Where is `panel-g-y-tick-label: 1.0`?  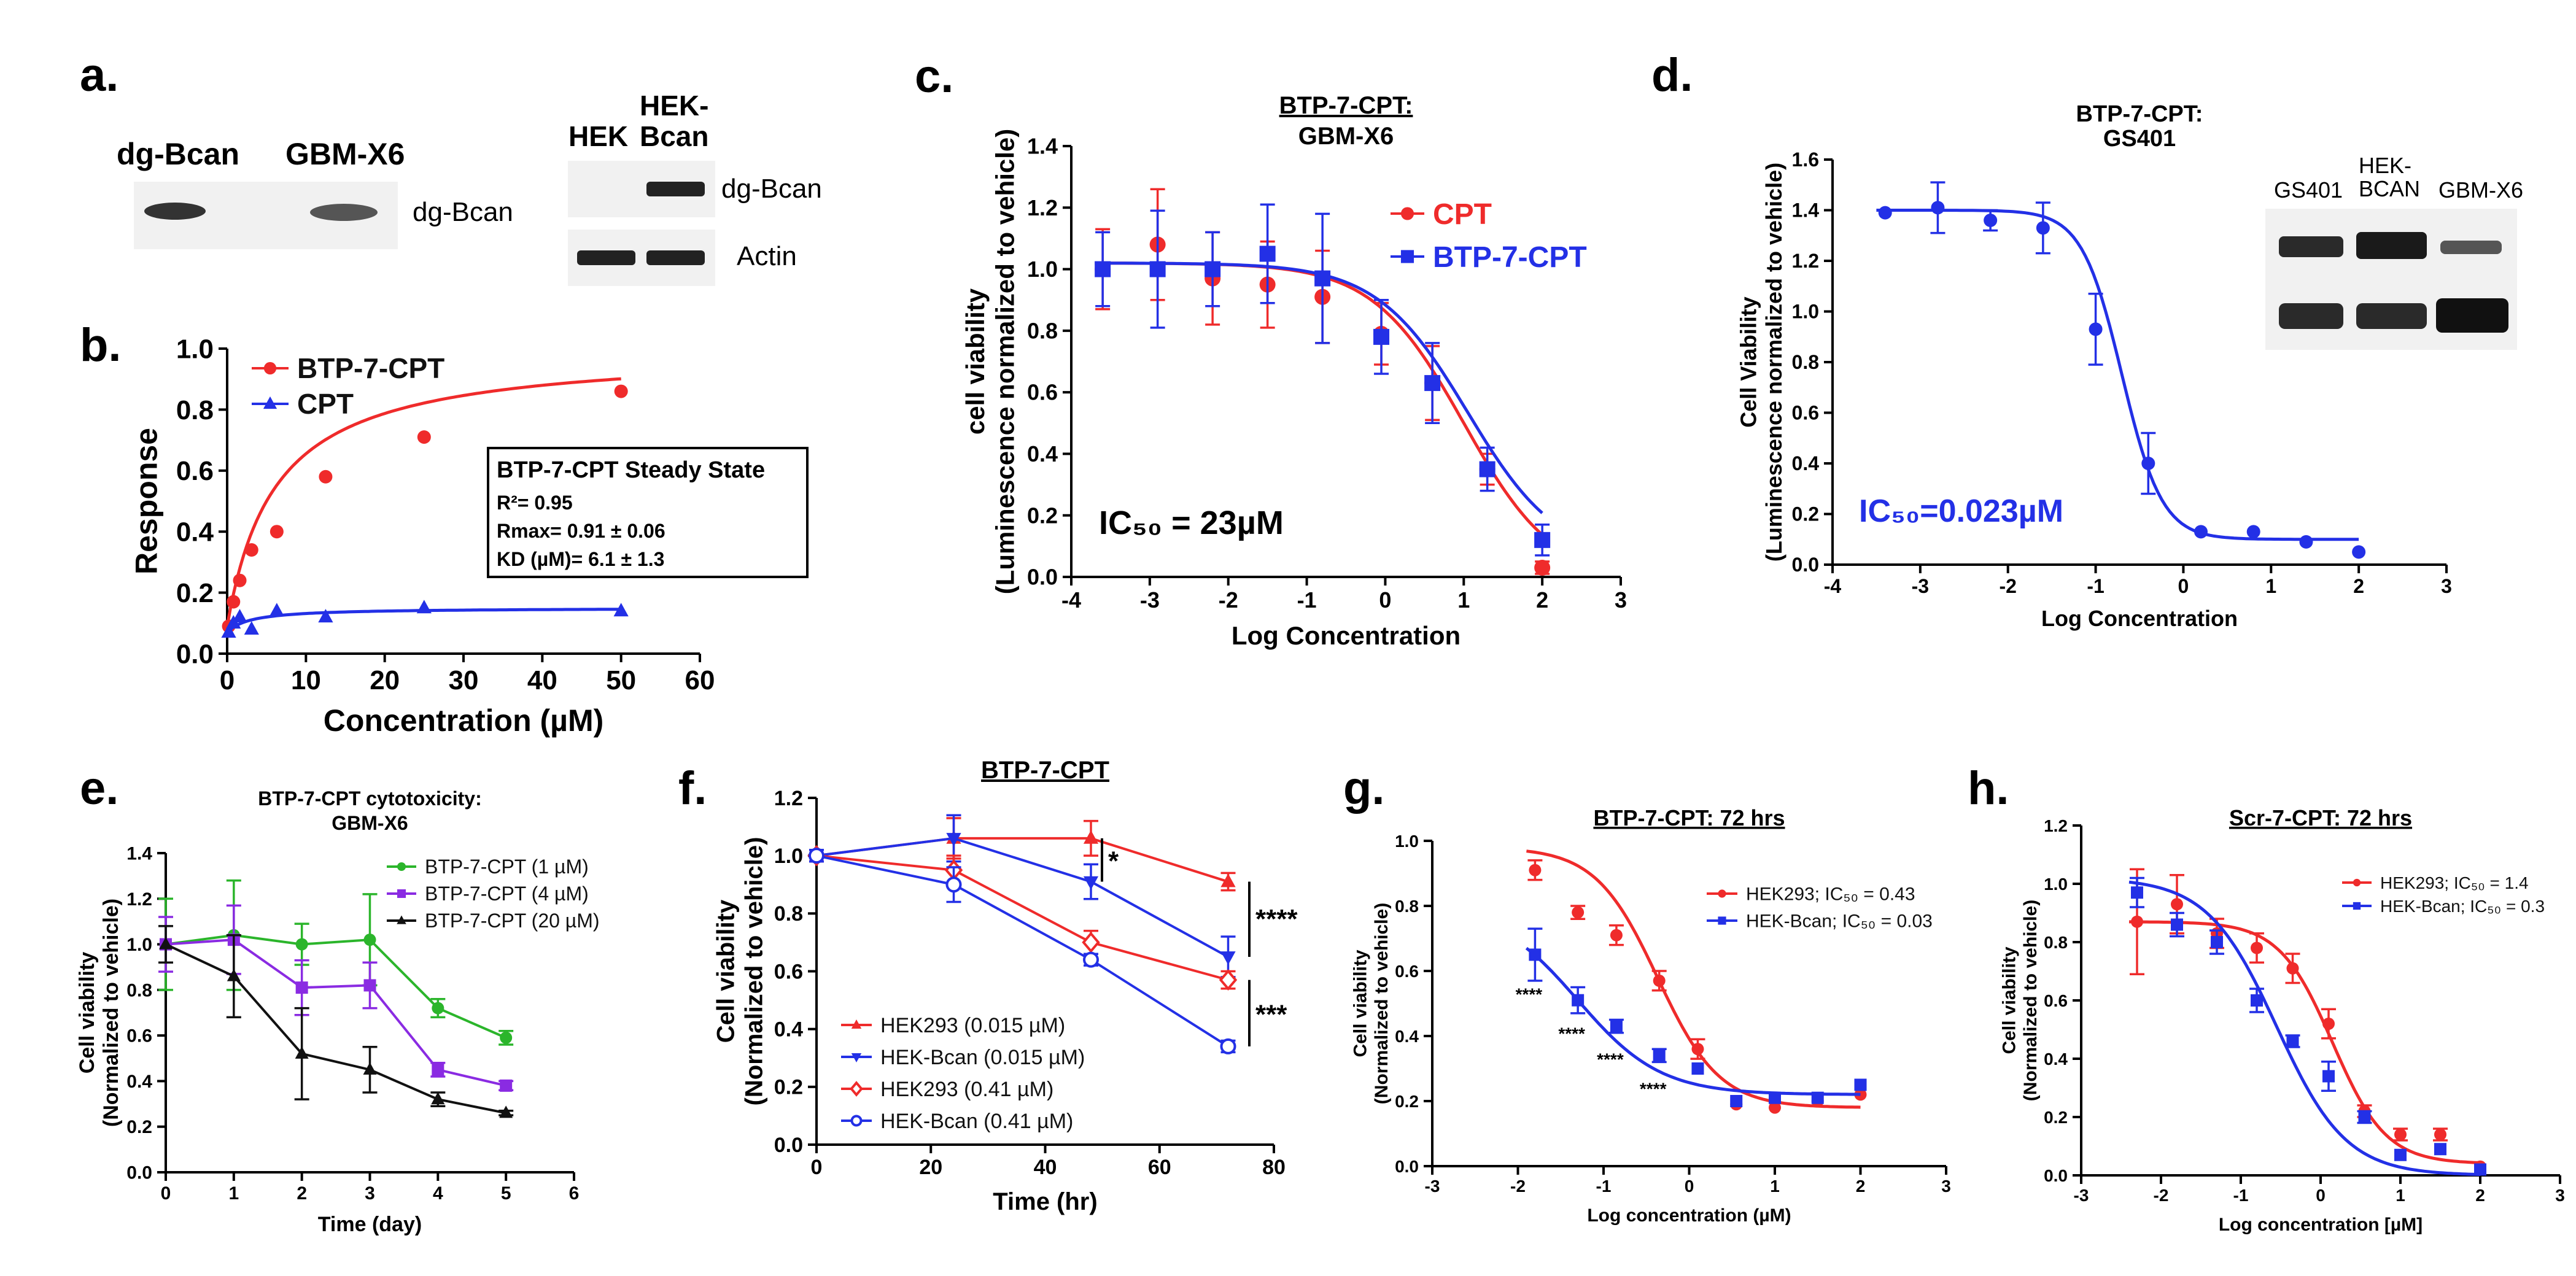 panel-g-y-tick-label: 1.0 is located at coordinates (1407, 841).